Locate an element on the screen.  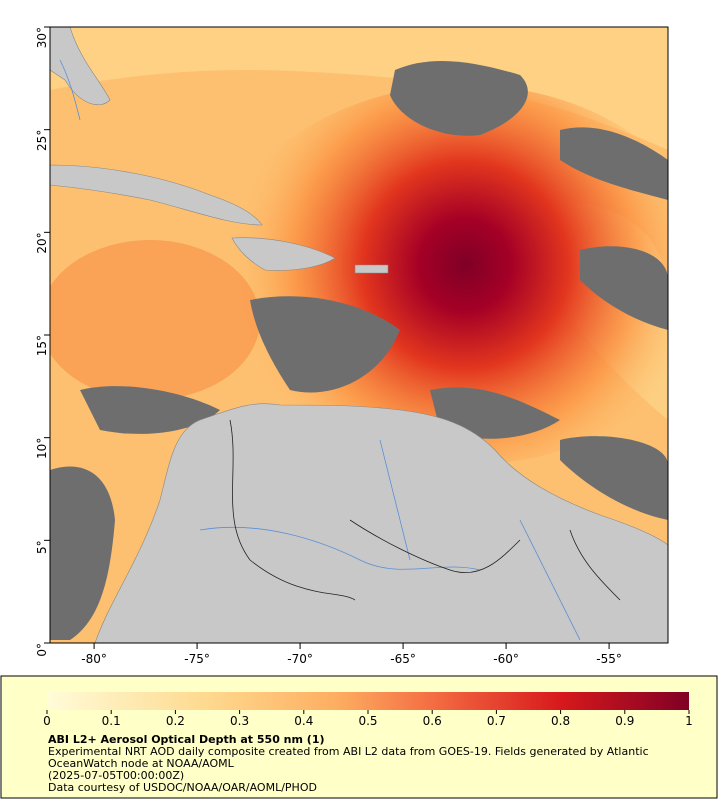
colorbar-tick-label: 0.2 is located at coordinates (175, 721).